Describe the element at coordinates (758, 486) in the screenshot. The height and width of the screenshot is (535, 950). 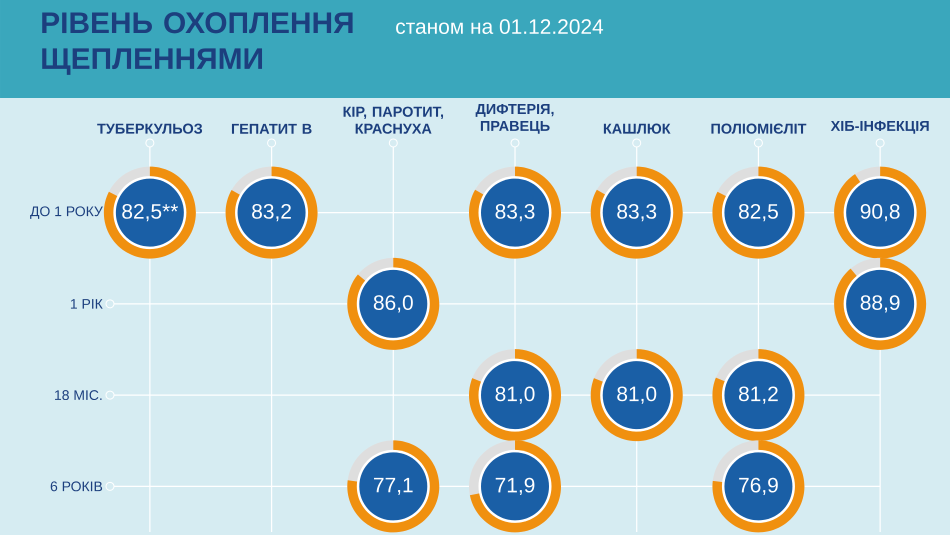
I see `data-label: 76,9` at that location.